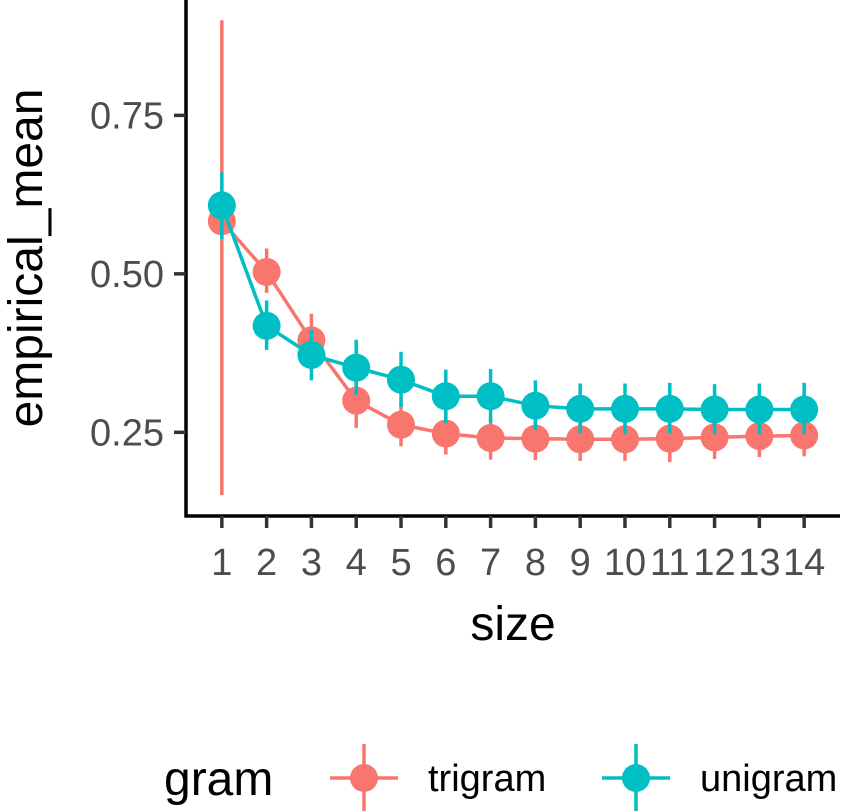 The width and height of the screenshot is (865, 811). What do you see at coordinates (487, 779) in the screenshot?
I see `legend-label: trigram` at bounding box center [487, 779].